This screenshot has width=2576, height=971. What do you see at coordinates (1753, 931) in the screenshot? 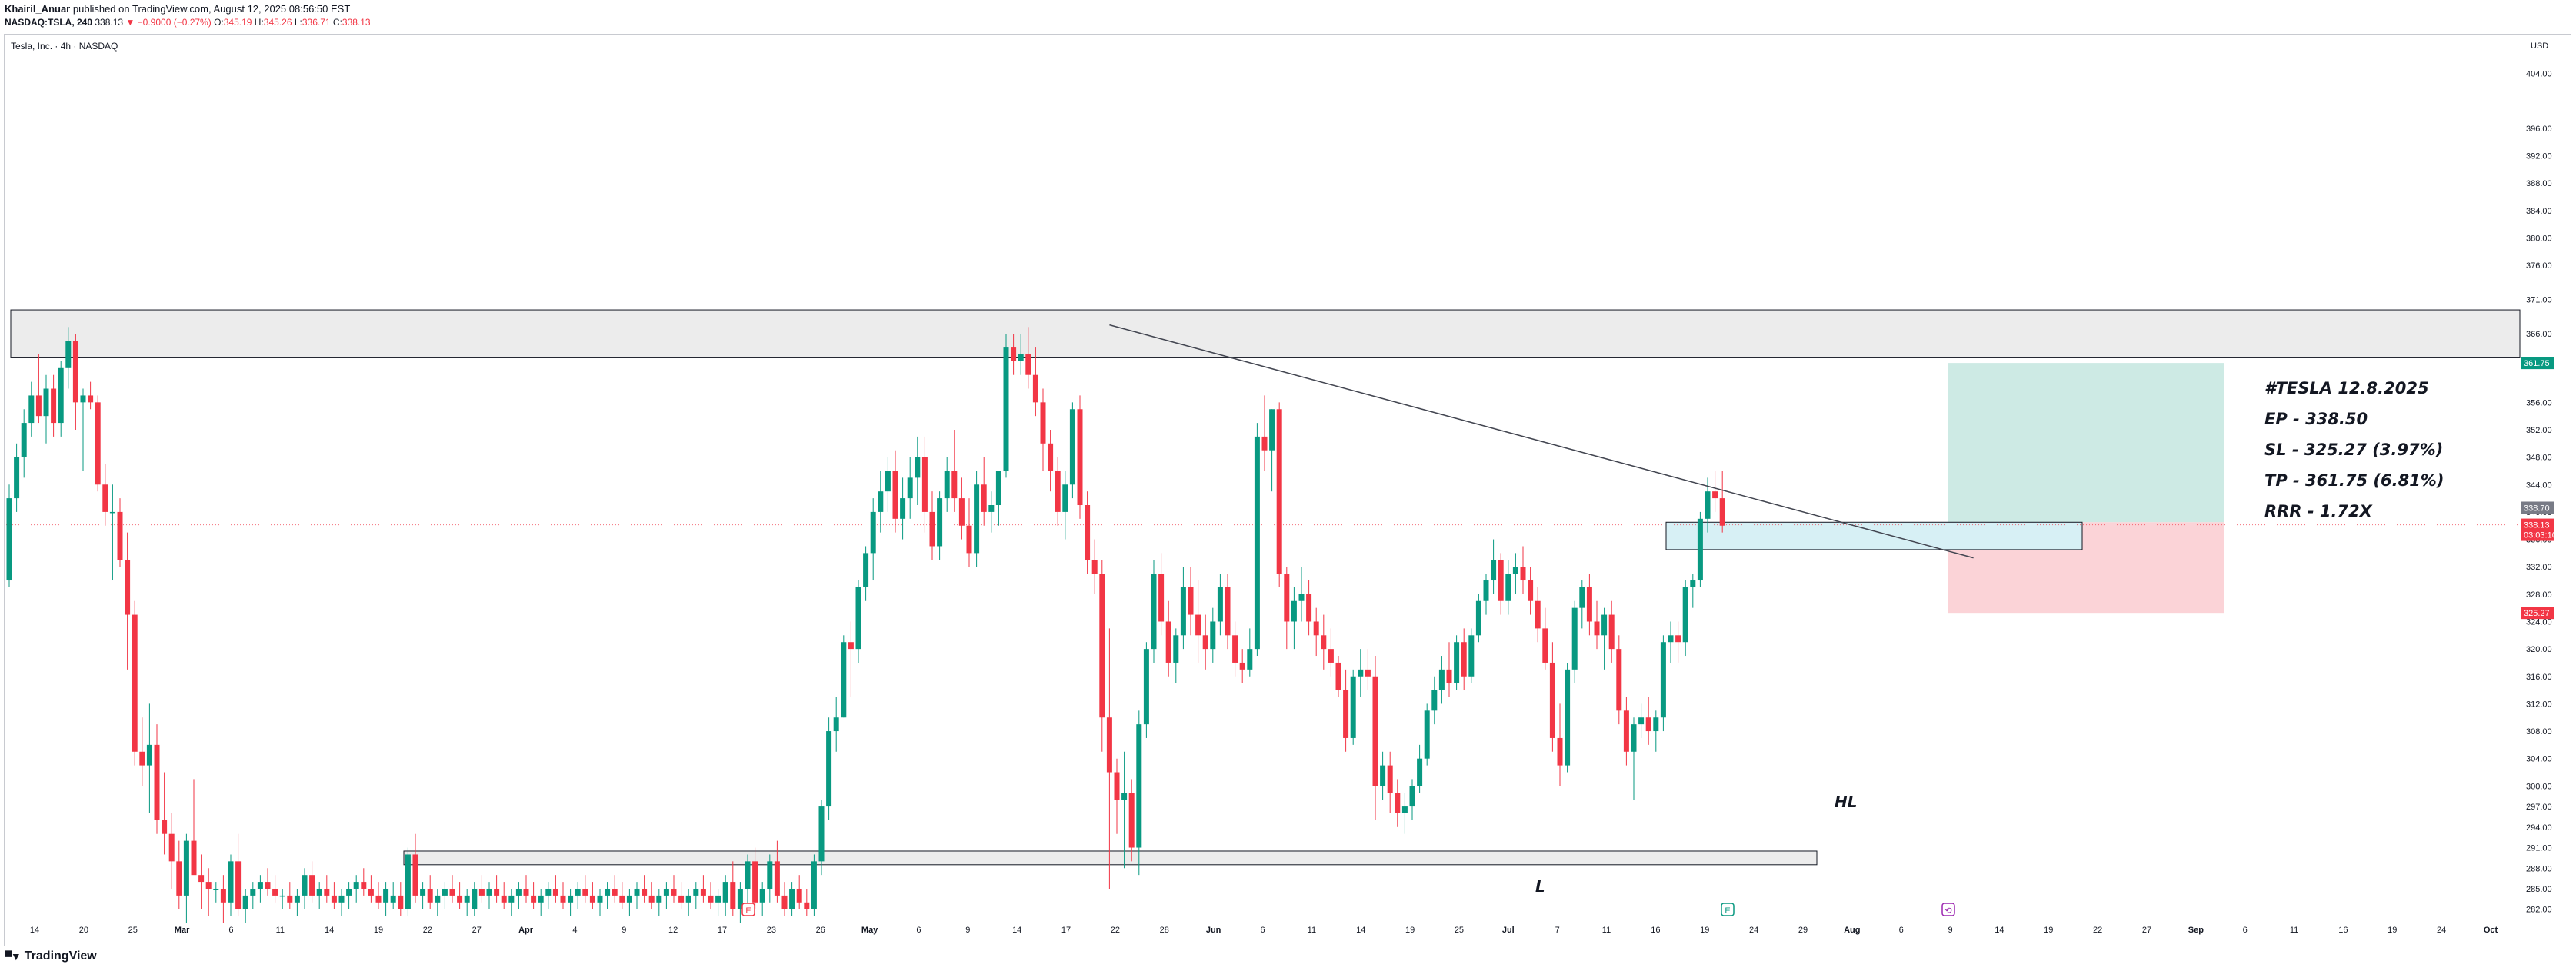
I see `x-tick-label: 24` at bounding box center [1753, 931].